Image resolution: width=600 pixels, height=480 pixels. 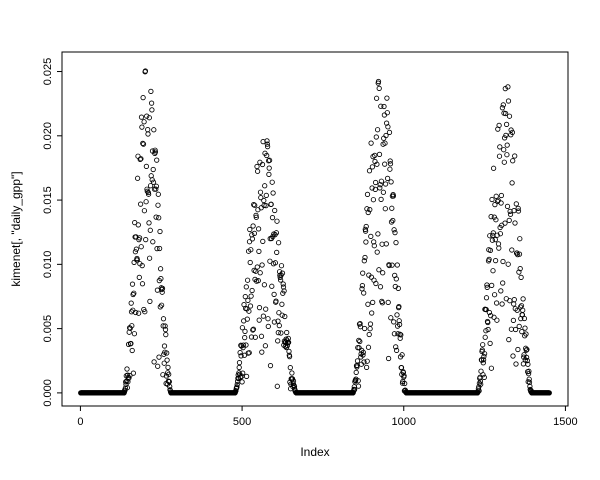 I want to click on y-tick-label: 0.015, so click(x=48, y=200).